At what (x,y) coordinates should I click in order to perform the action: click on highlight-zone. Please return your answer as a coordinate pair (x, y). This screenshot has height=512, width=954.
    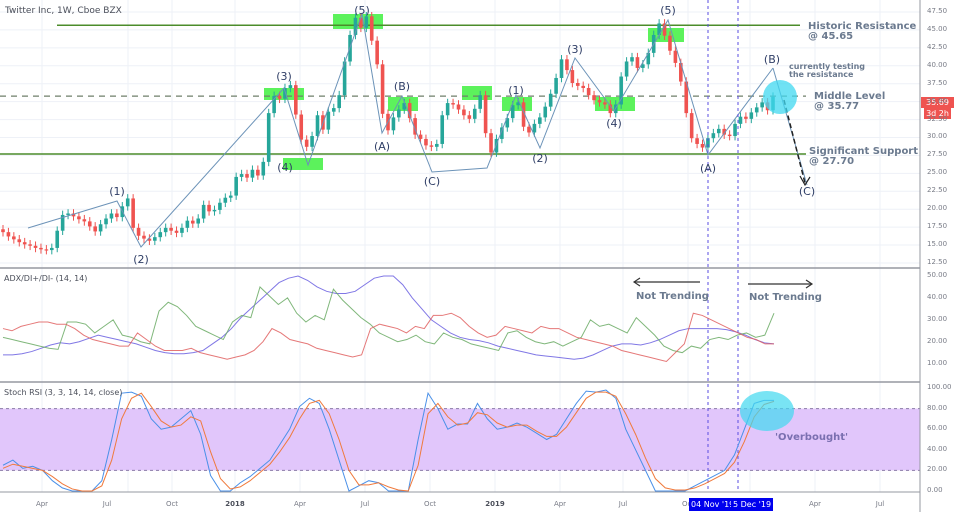
    Looking at the image, I should click on (303, 164).